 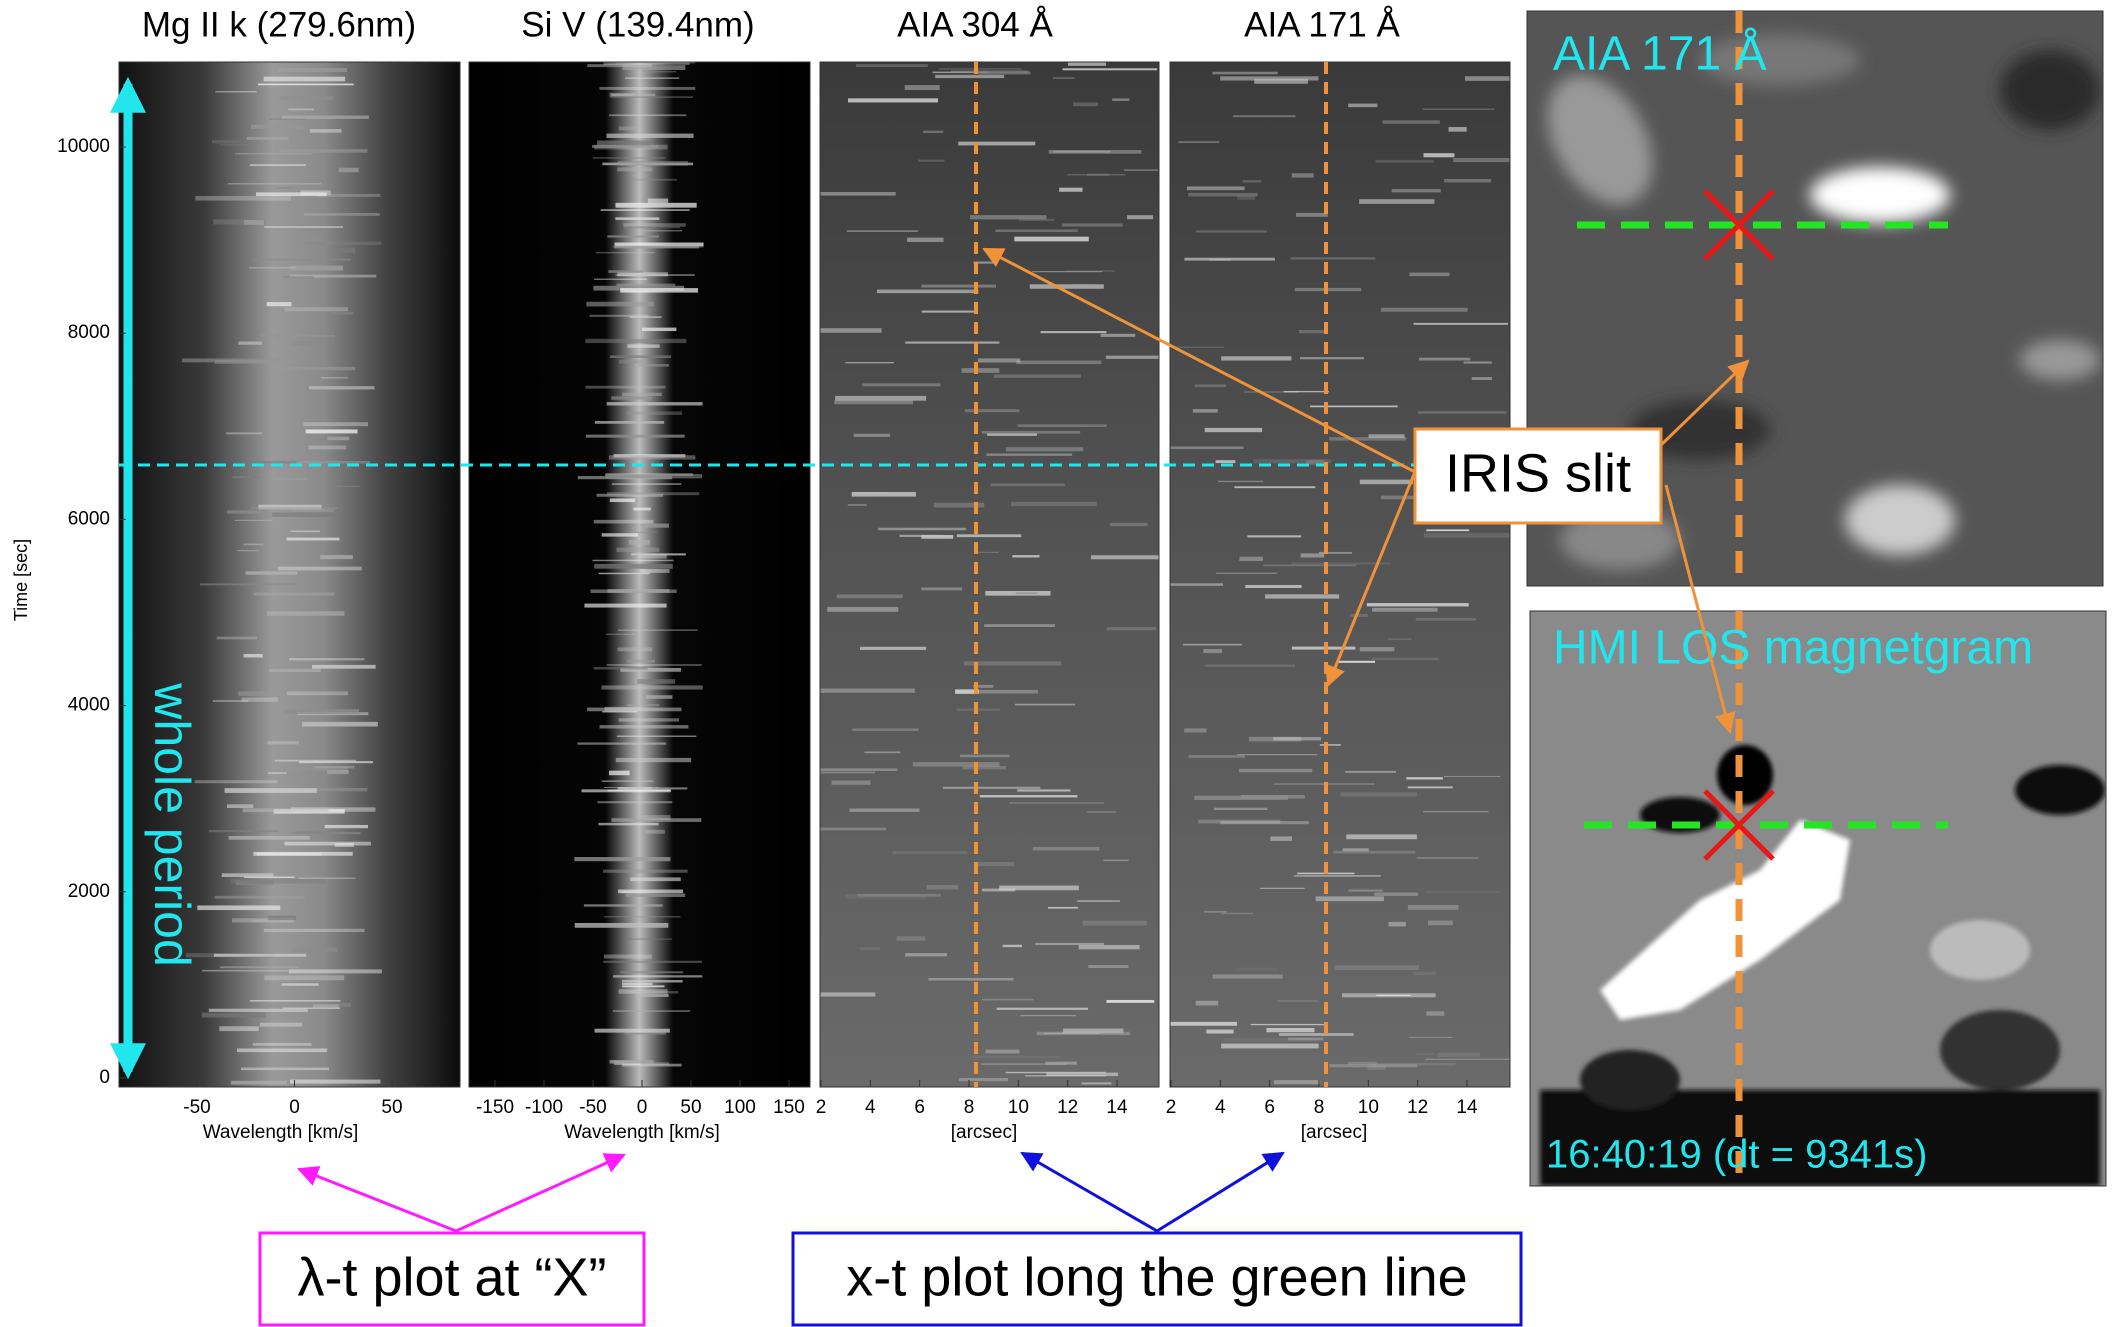 What do you see at coordinates (1467, 1107) in the screenshot?
I see `x-tick-label: 14` at bounding box center [1467, 1107].